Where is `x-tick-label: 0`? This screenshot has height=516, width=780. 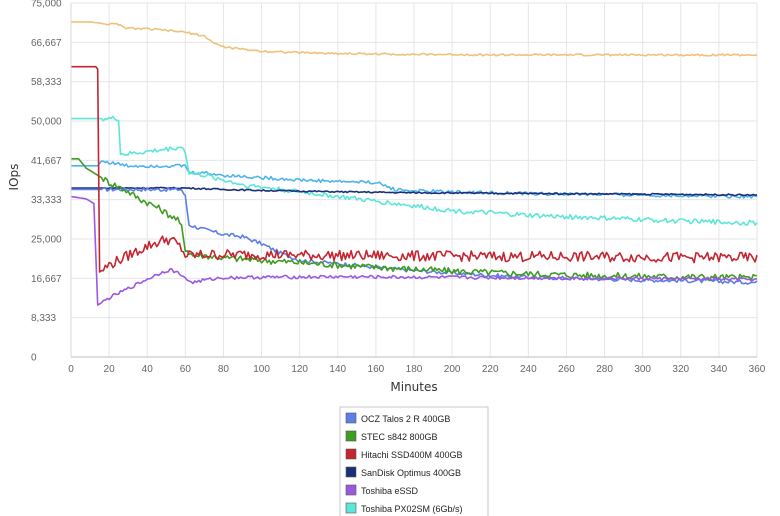
x-tick-label: 0 is located at coordinates (71, 369).